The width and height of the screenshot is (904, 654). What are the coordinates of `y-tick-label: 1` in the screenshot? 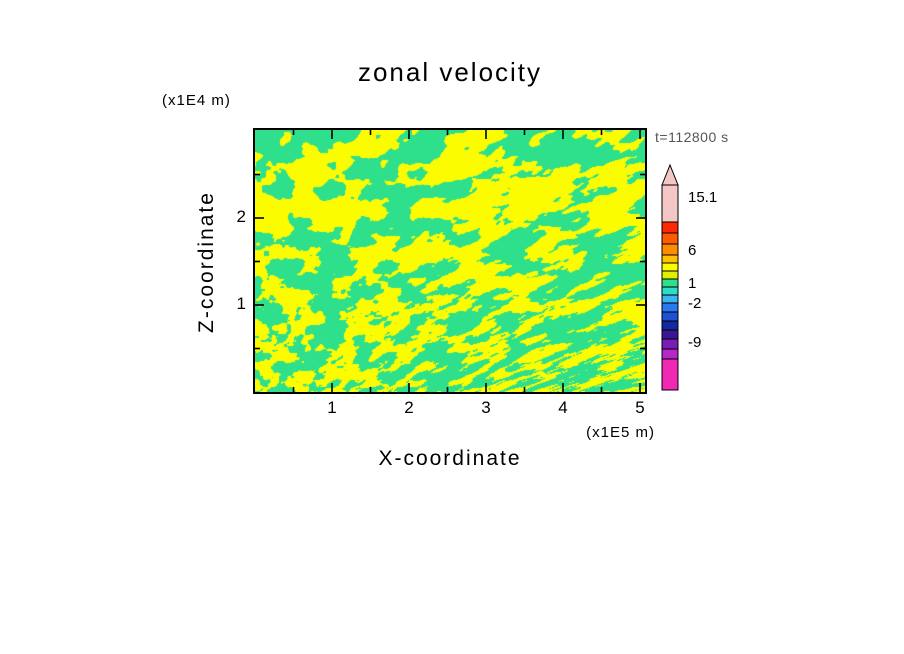 It's located at (241, 303).